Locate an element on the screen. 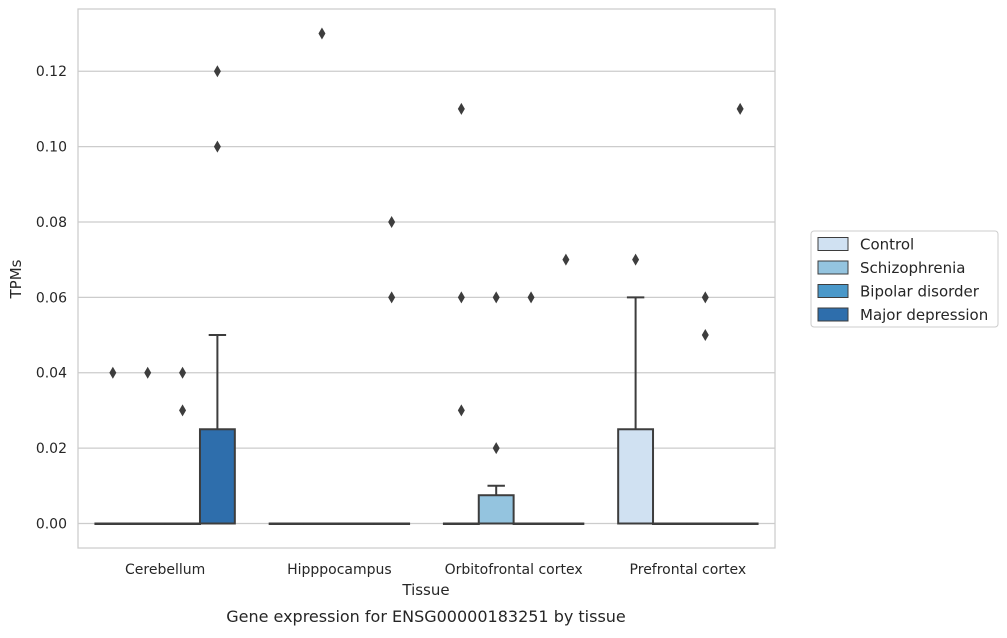 This screenshot has width=1007, height=638. y-tick-label: 0.10 is located at coordinates (51, 148).